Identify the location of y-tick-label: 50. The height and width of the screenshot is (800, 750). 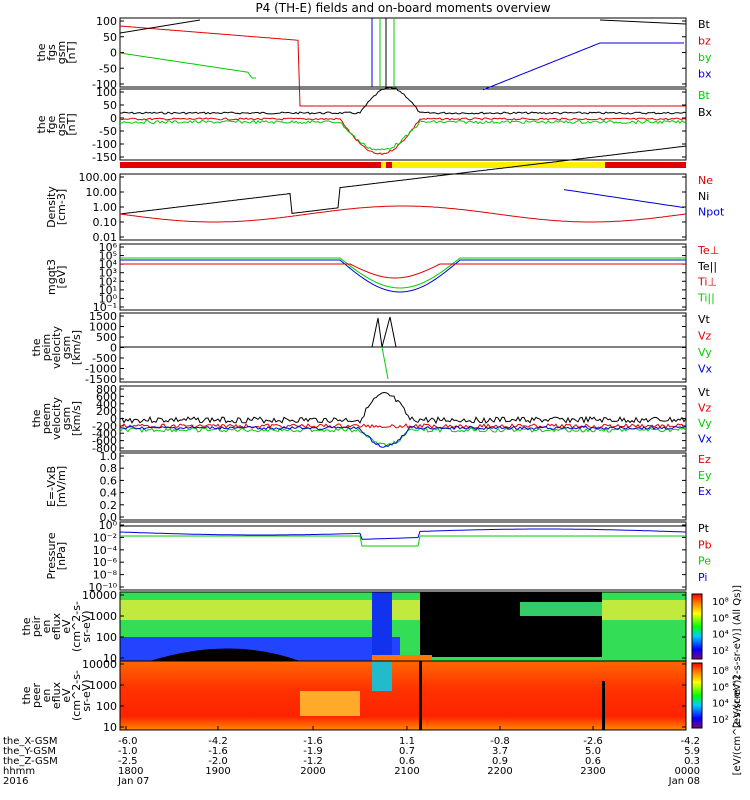
(110, 37).